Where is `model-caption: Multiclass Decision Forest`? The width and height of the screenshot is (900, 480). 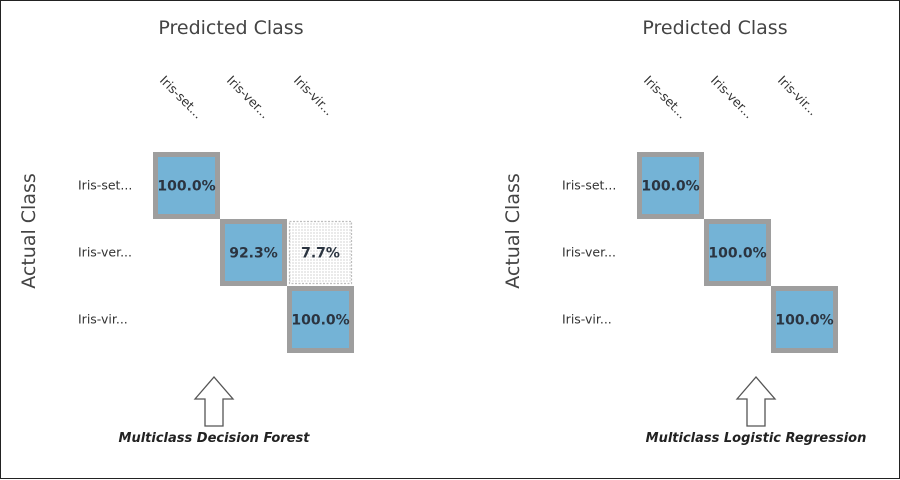
model-caption: Multiclass Decision Forest is located at coordinates (215, 438).